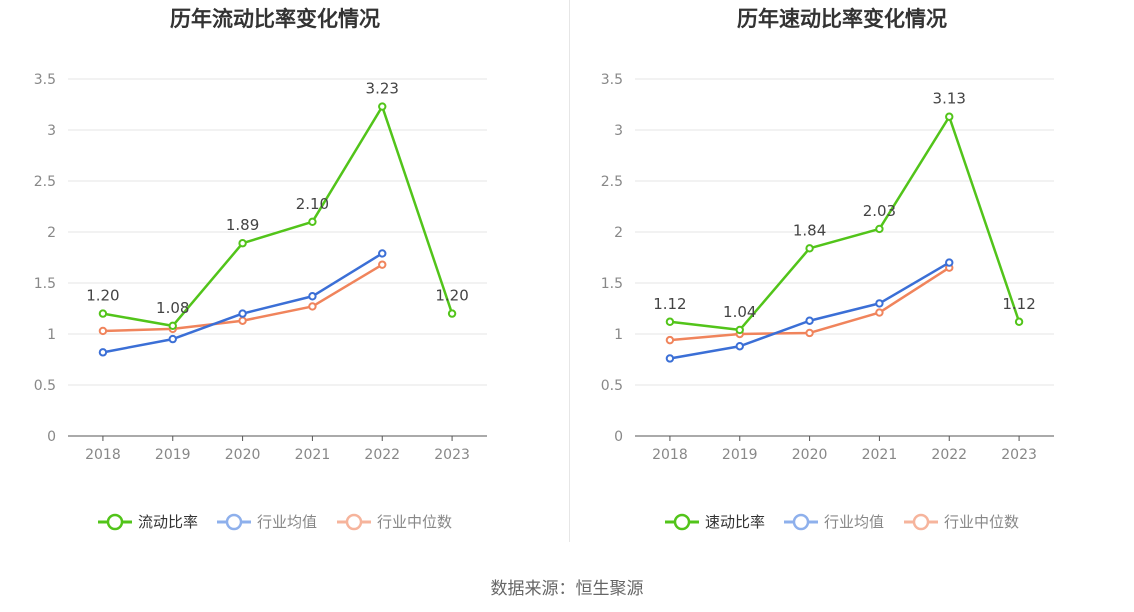  I want to click on legend-label: 流动比率, so click(168, 522).